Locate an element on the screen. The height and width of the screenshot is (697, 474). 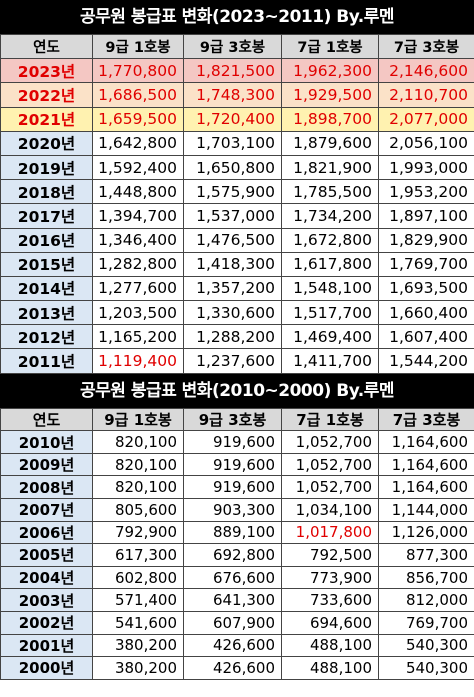
year-cell: 2001년 is located at coordinates (46, 645).